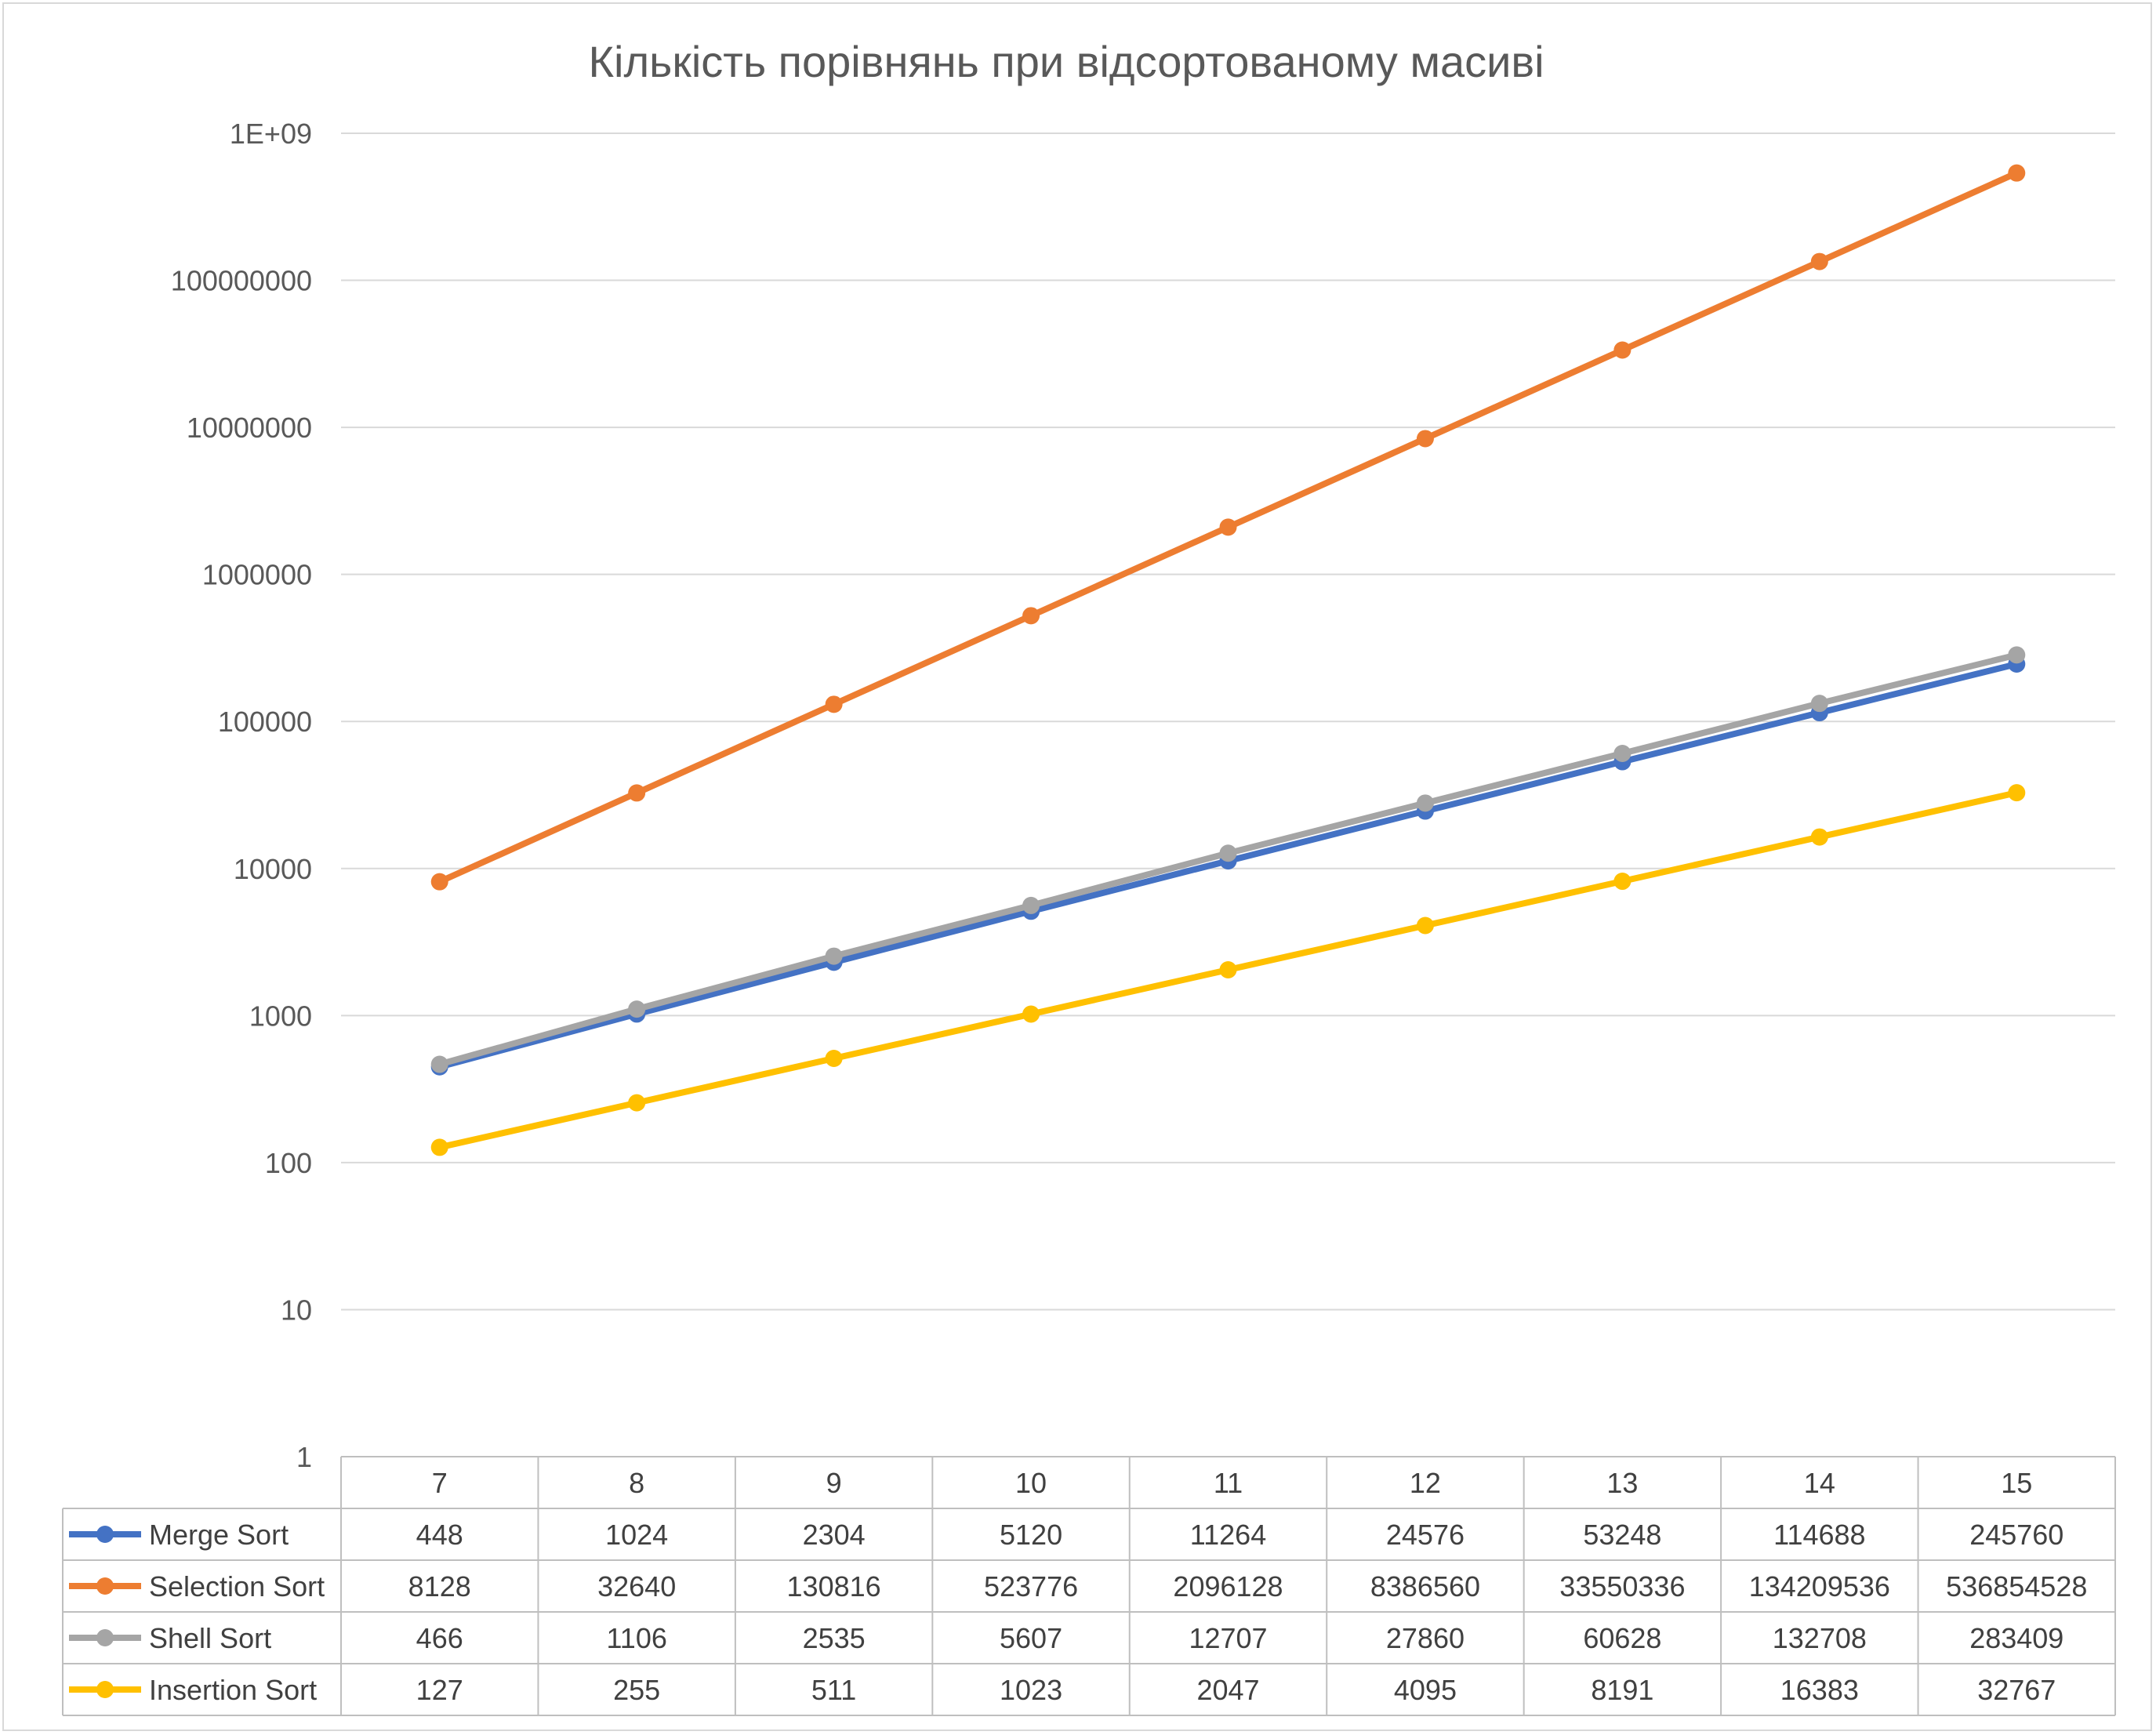 This screenshot has width=2156, height=1735. I want to click on data-label: 2047, so click(1227, 1690).